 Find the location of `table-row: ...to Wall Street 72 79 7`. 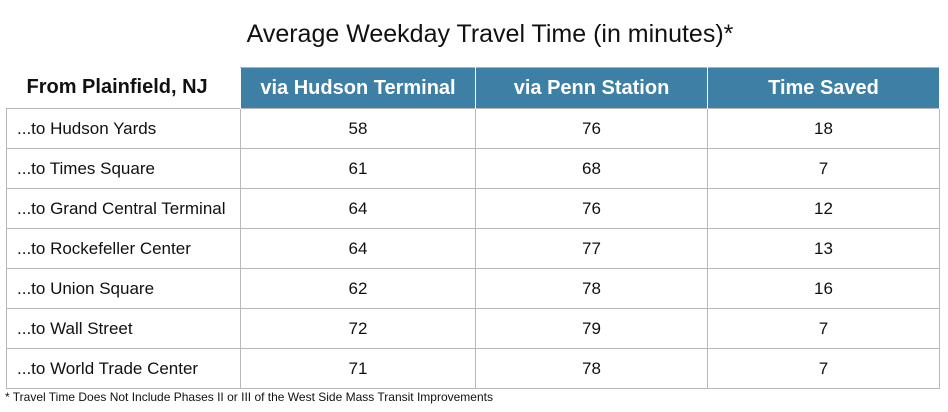

table-row: ...to Wall Street 72 79 7 is located at coordinates (473, 328).